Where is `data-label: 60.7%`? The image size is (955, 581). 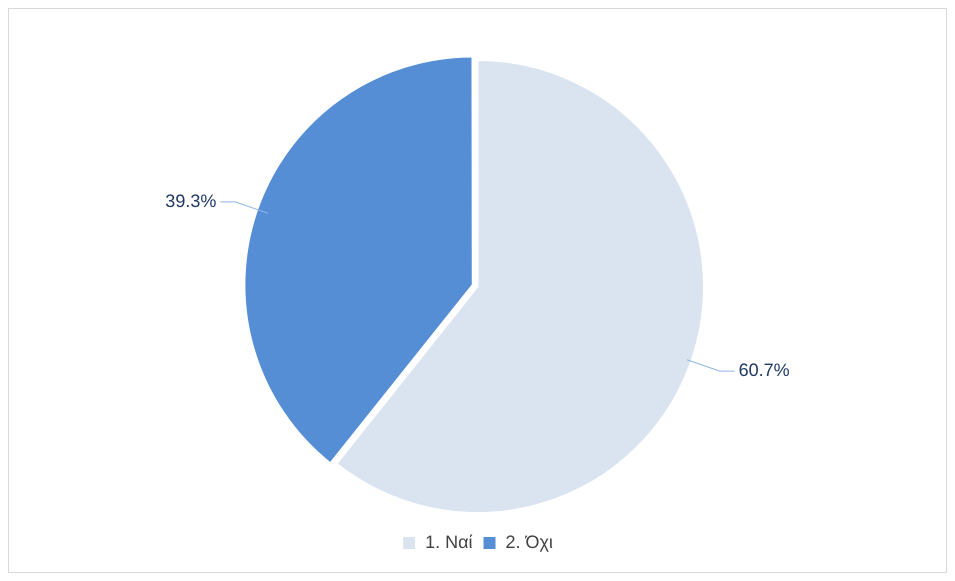
data-label: 60.7% is located at coordinates (764, 370).